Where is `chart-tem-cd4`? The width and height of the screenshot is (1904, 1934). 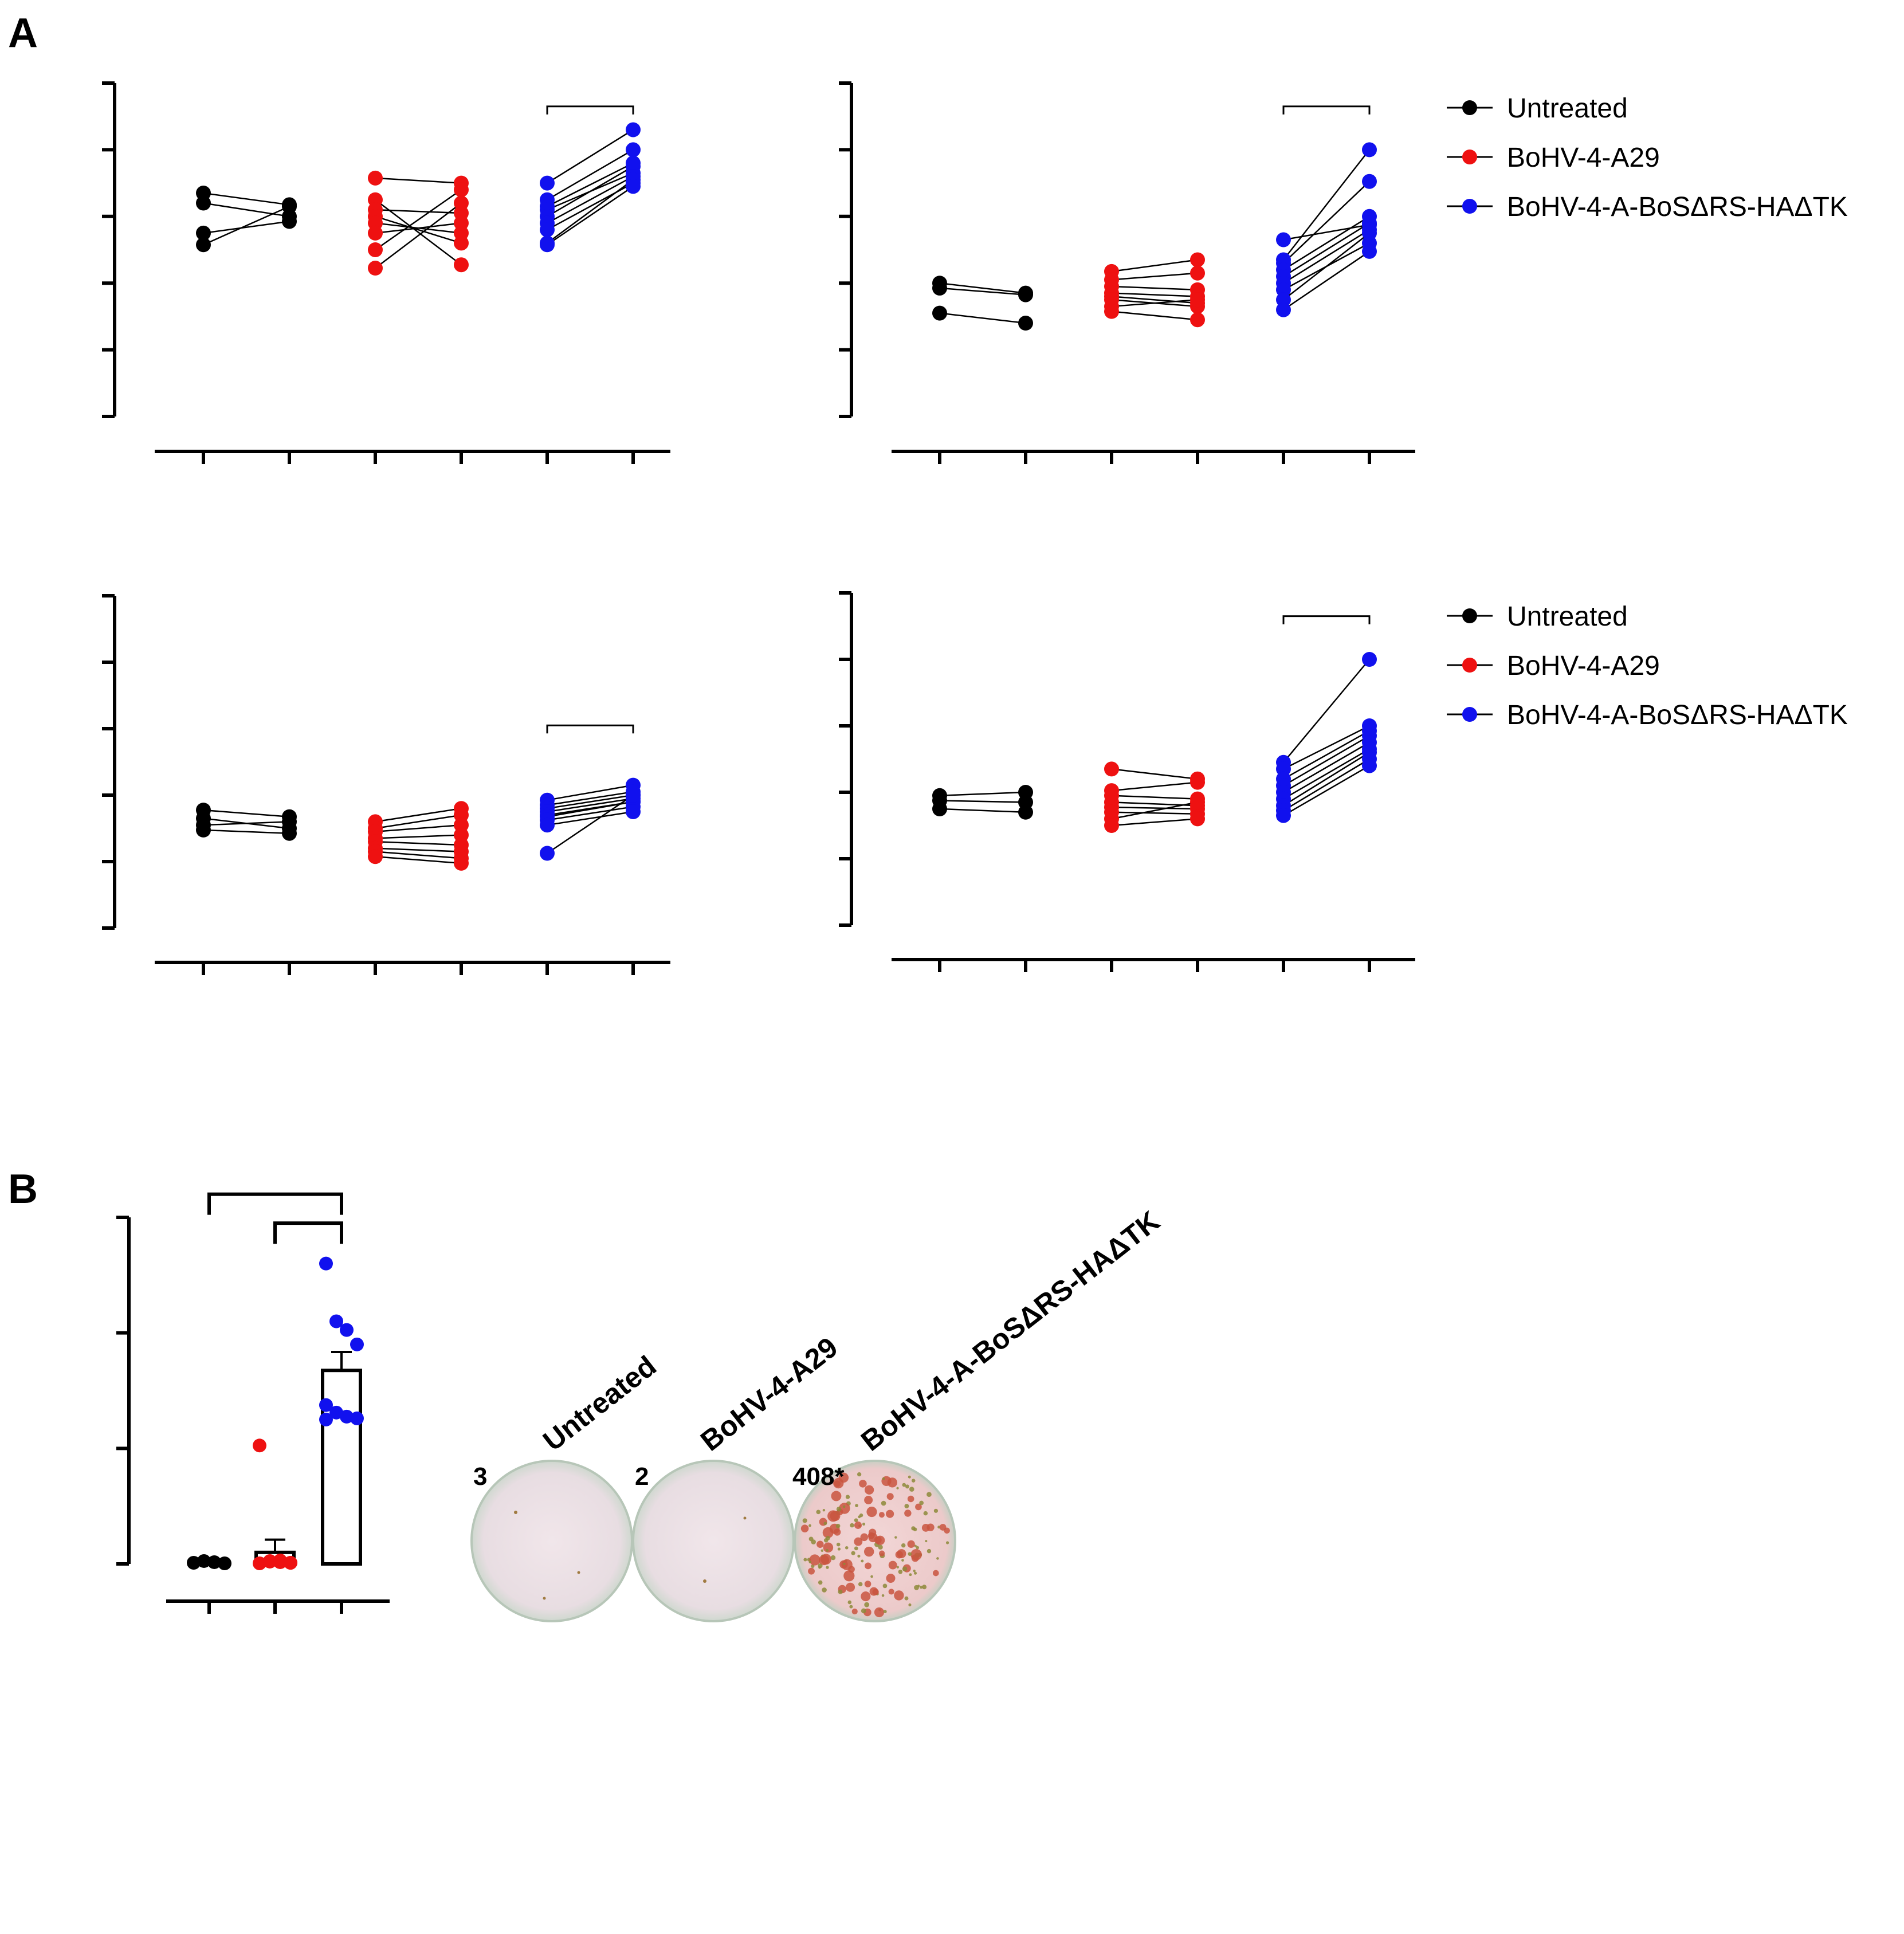 chart-tem-cd4 is located at coordinates (386, 785).